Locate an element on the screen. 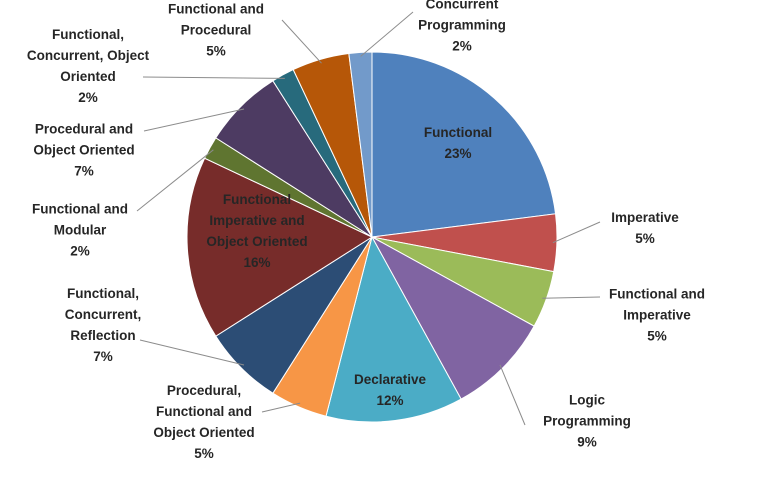 The width and height of the screenshot is (778, 483). slice-label: Functional and Modular 2% is located at coordinates (80, 230).